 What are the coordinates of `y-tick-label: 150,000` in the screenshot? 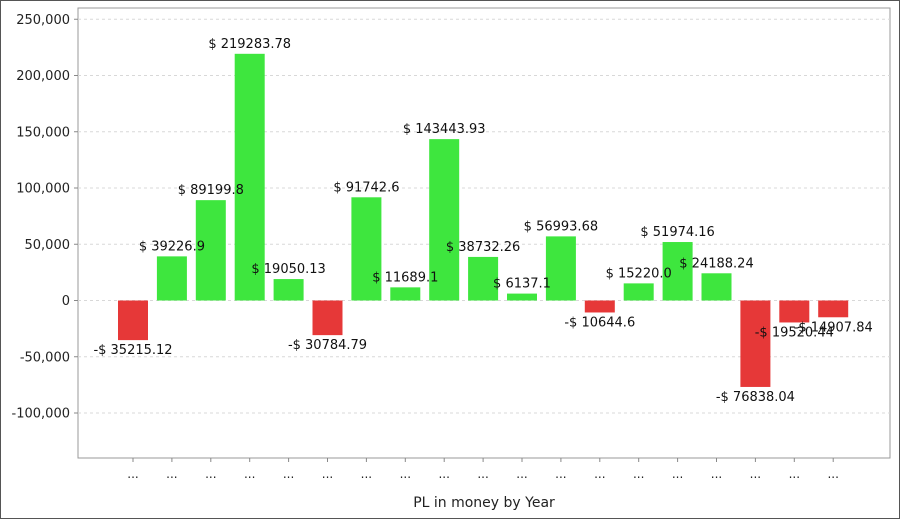 It's located at (43, 132).